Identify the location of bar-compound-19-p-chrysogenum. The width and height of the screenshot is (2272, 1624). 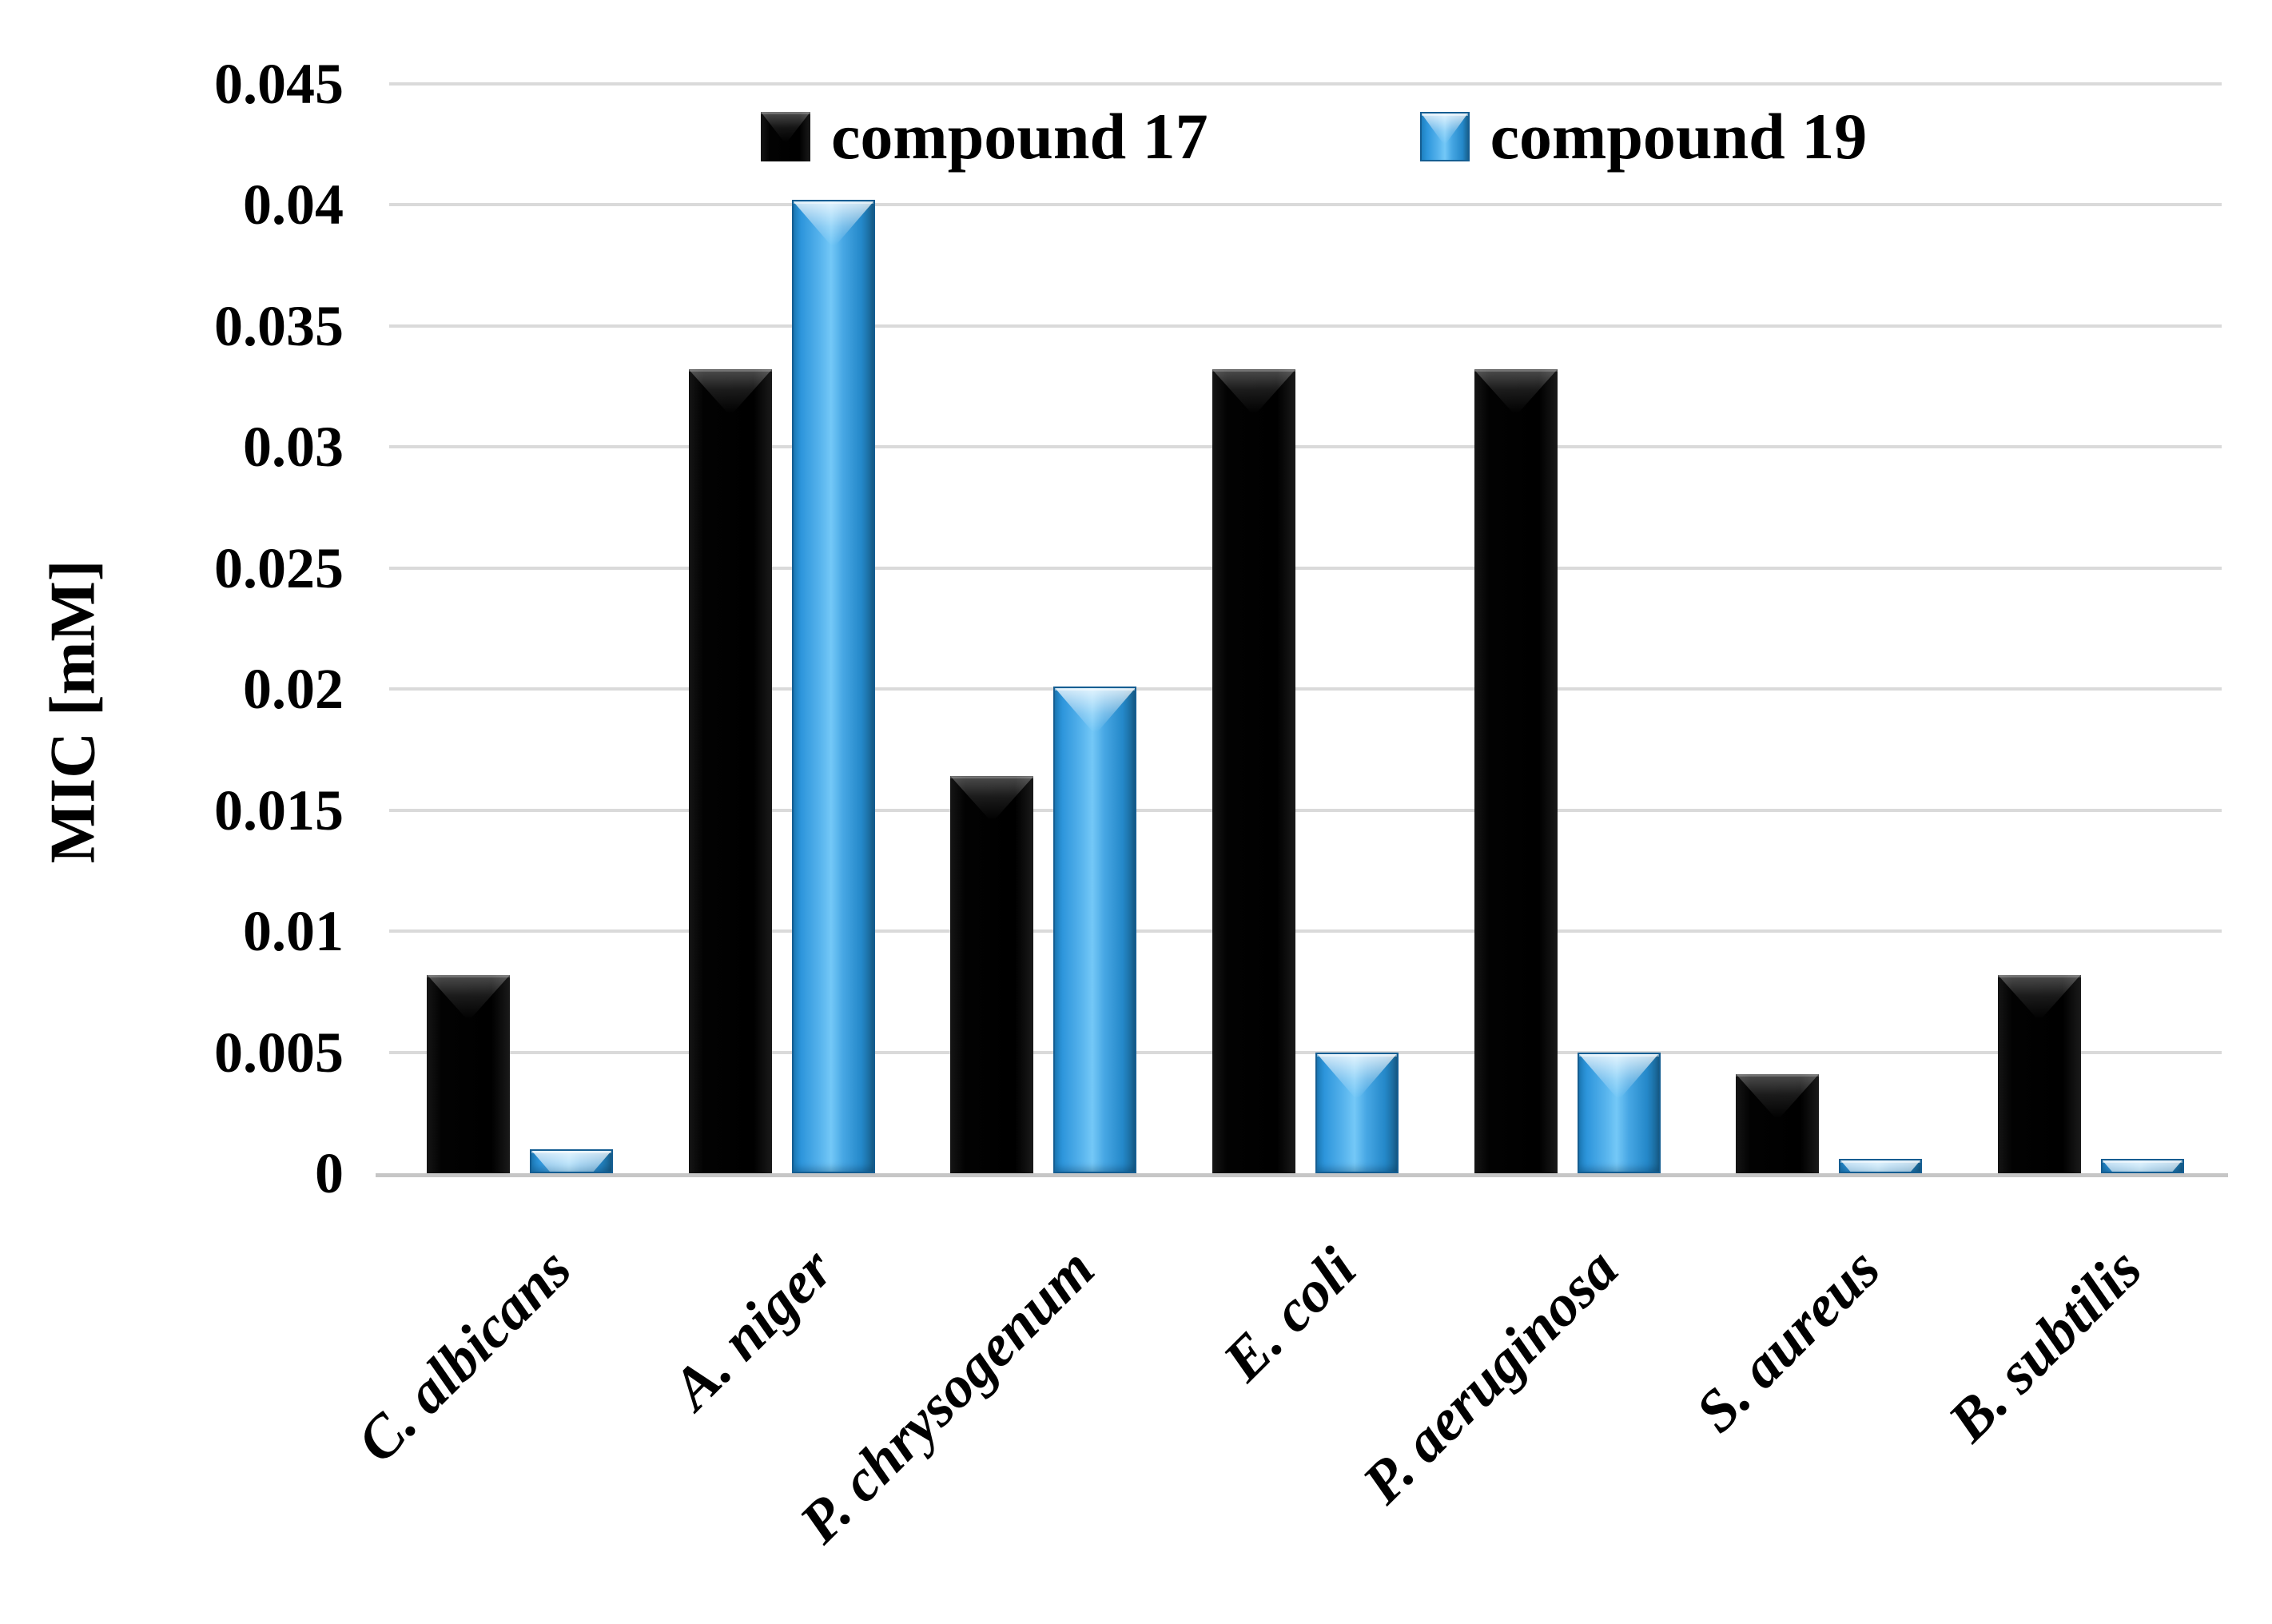
(1095, 930).